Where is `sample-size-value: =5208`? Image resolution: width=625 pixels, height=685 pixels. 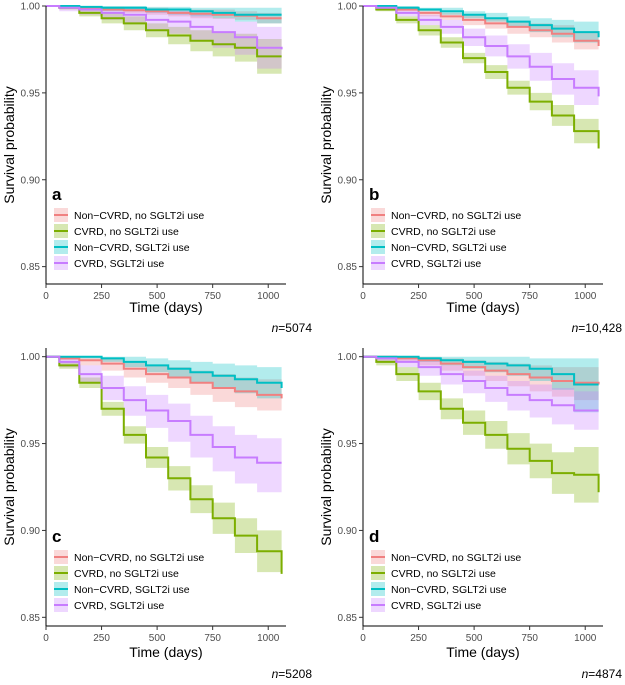
sample-size-value: =5208 is located at coordinates (295, 674).